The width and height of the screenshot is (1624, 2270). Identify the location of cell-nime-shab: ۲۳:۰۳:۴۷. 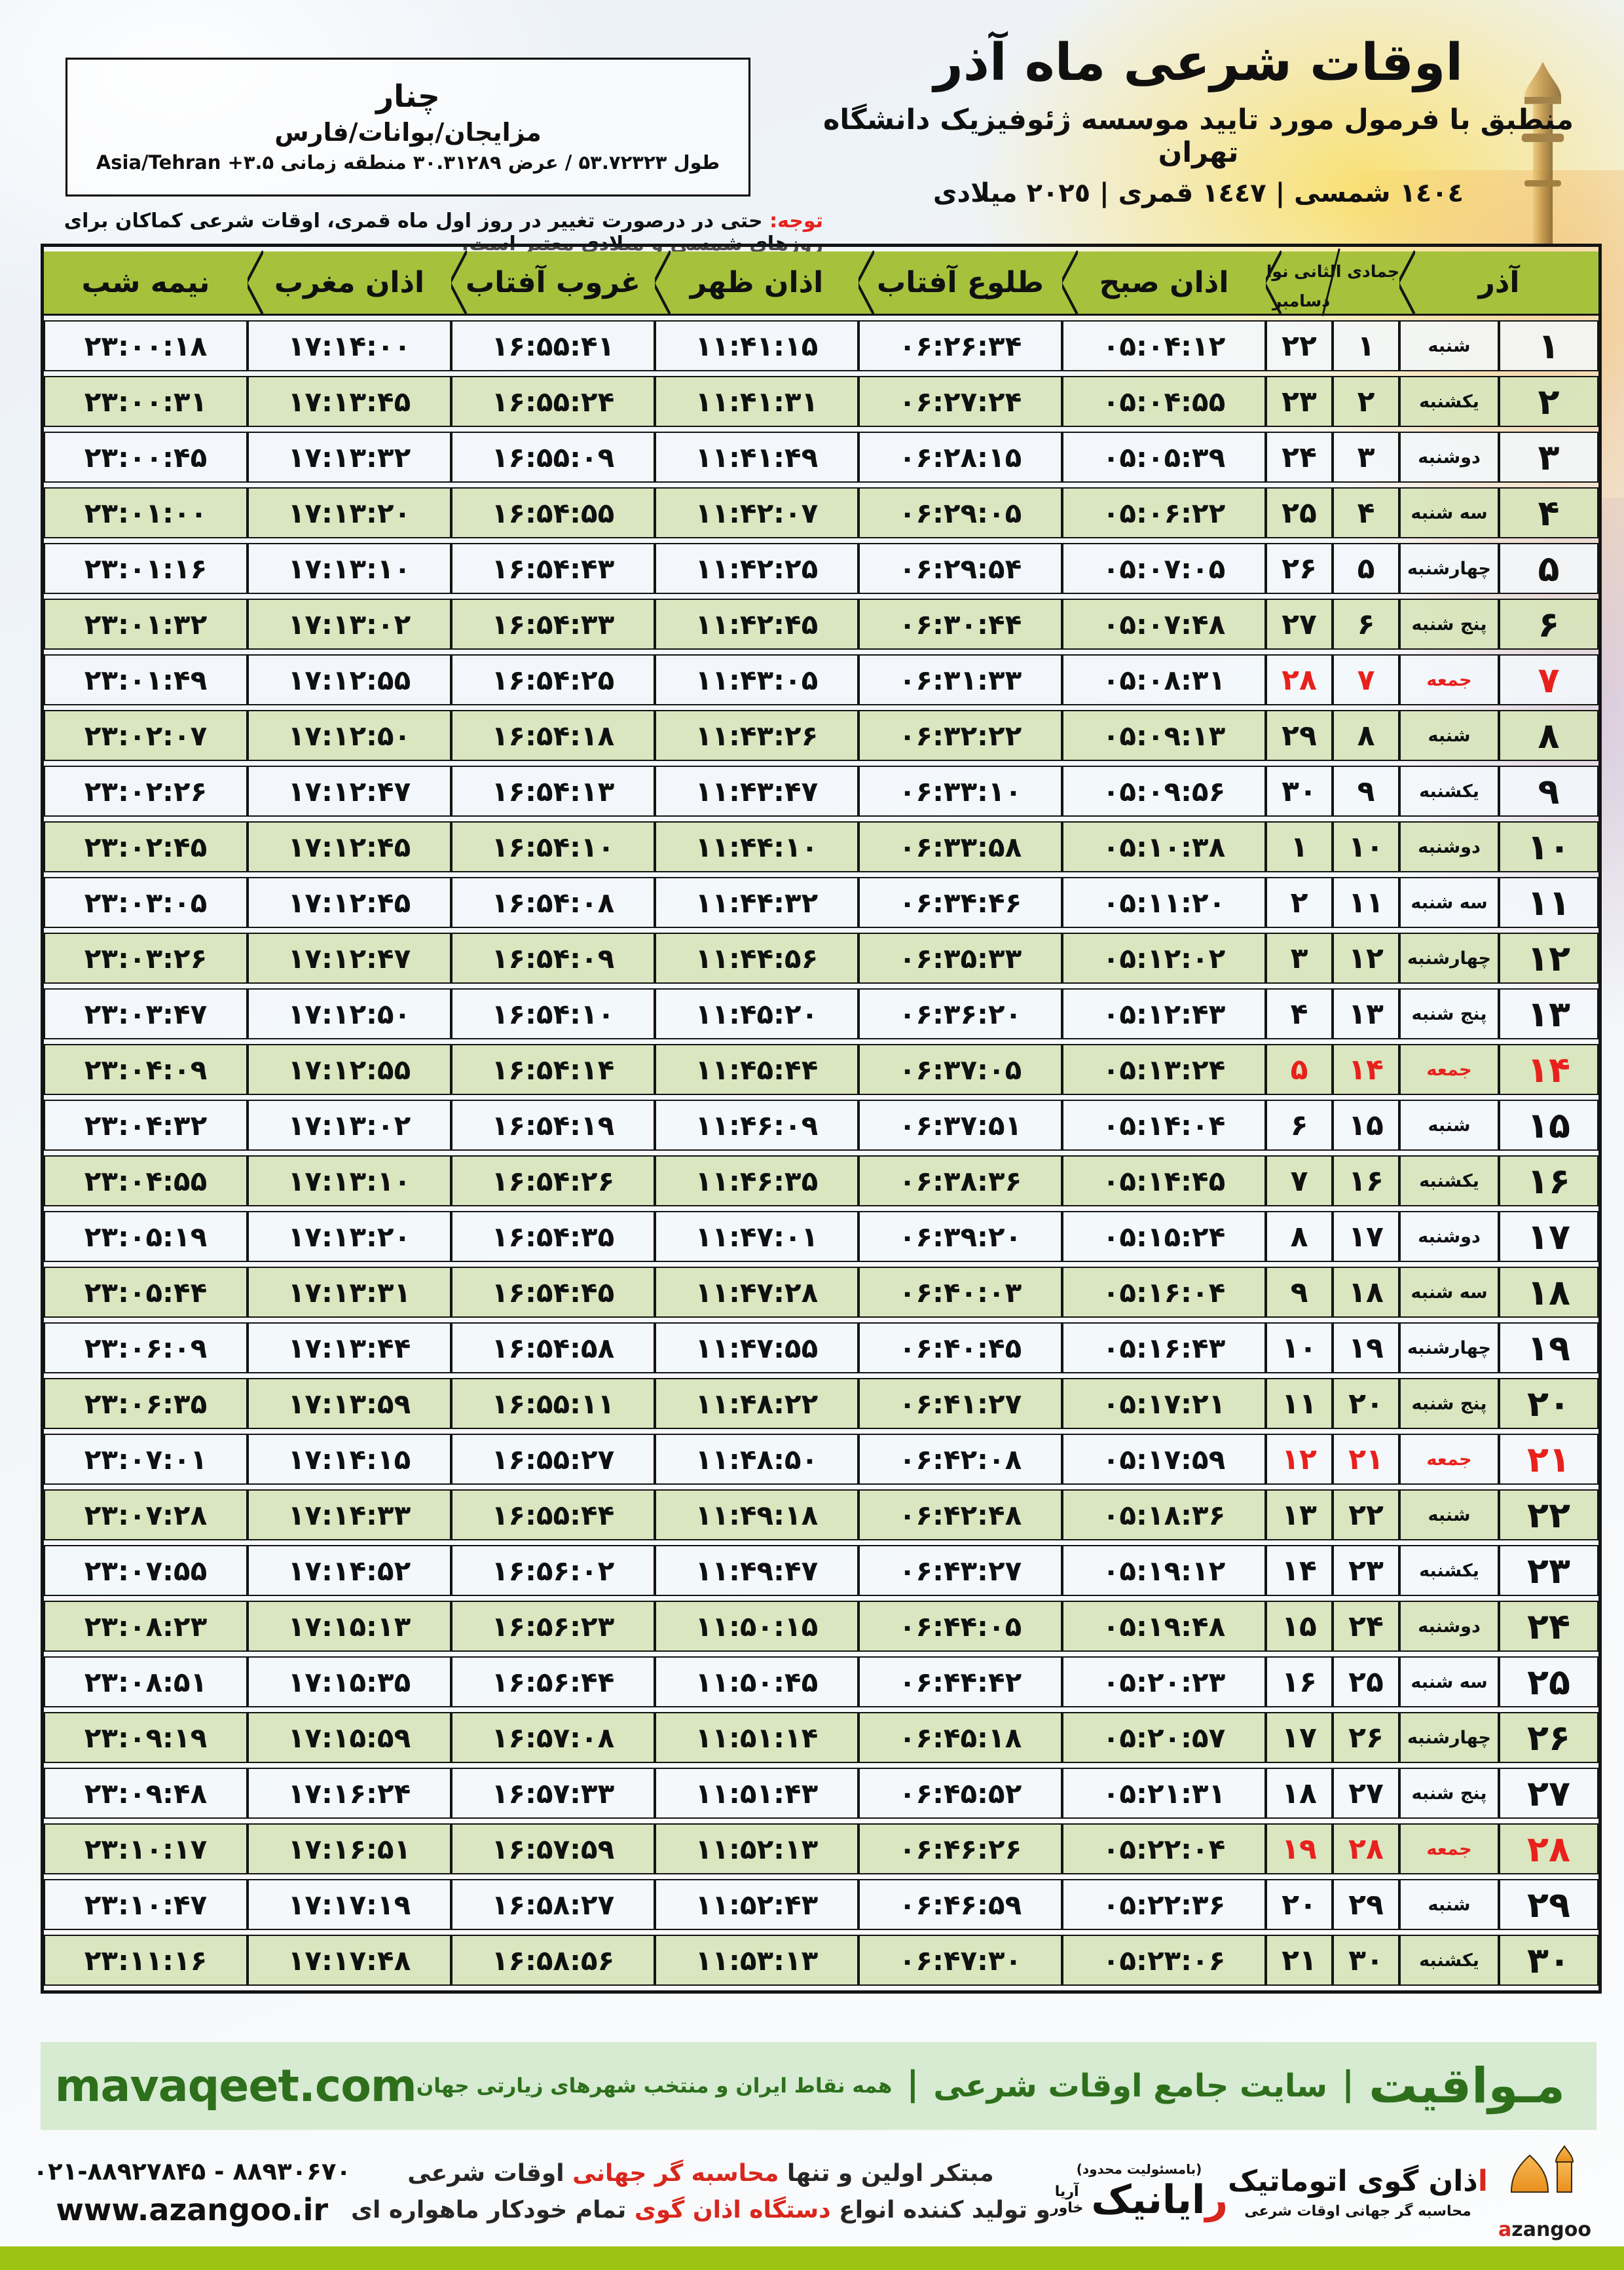
(146, 1013).